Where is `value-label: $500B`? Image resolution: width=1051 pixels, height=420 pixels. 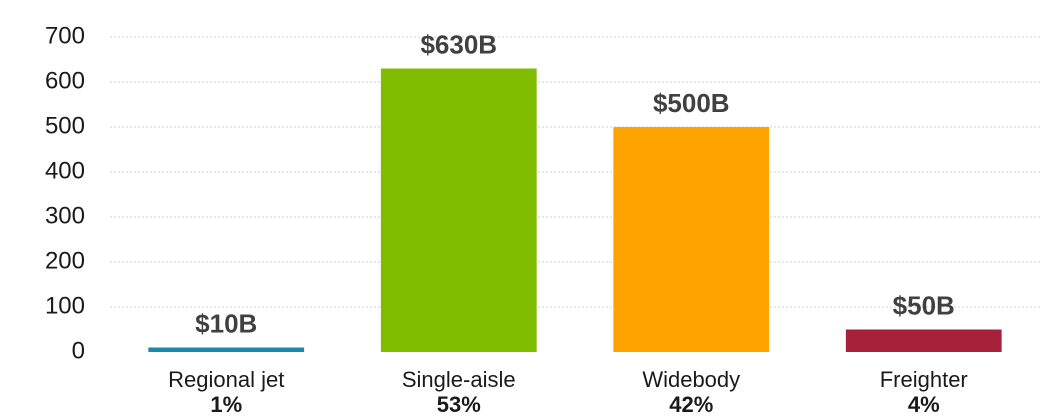
value-label: $500B is located at coordinates (691, 103).